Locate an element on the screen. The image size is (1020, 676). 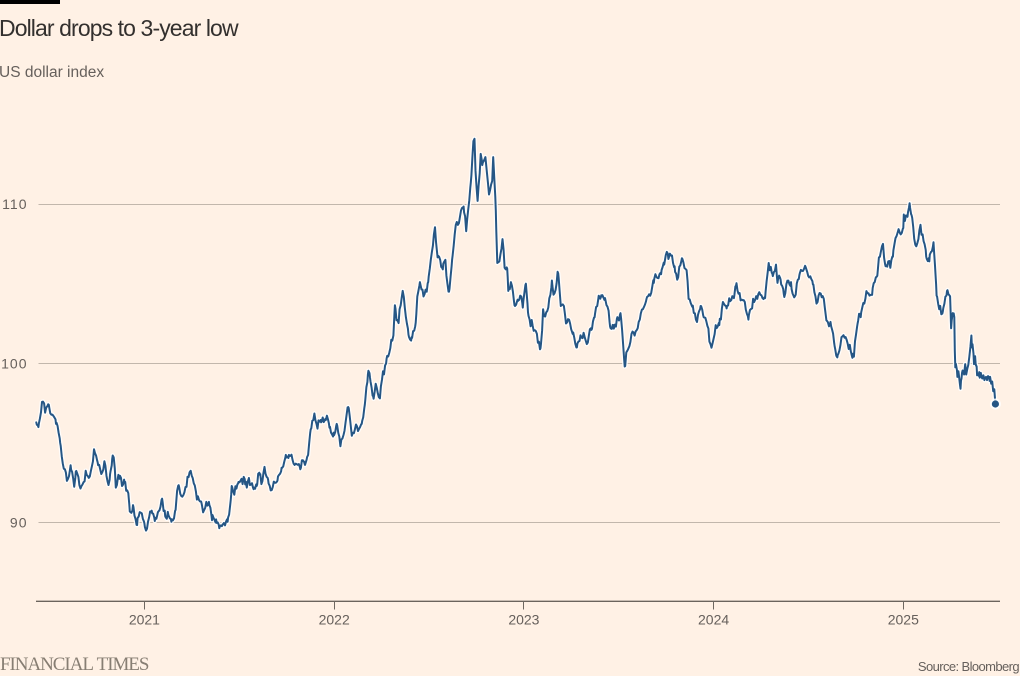
svg-text: 2024 is located at coordinates (713, 619).